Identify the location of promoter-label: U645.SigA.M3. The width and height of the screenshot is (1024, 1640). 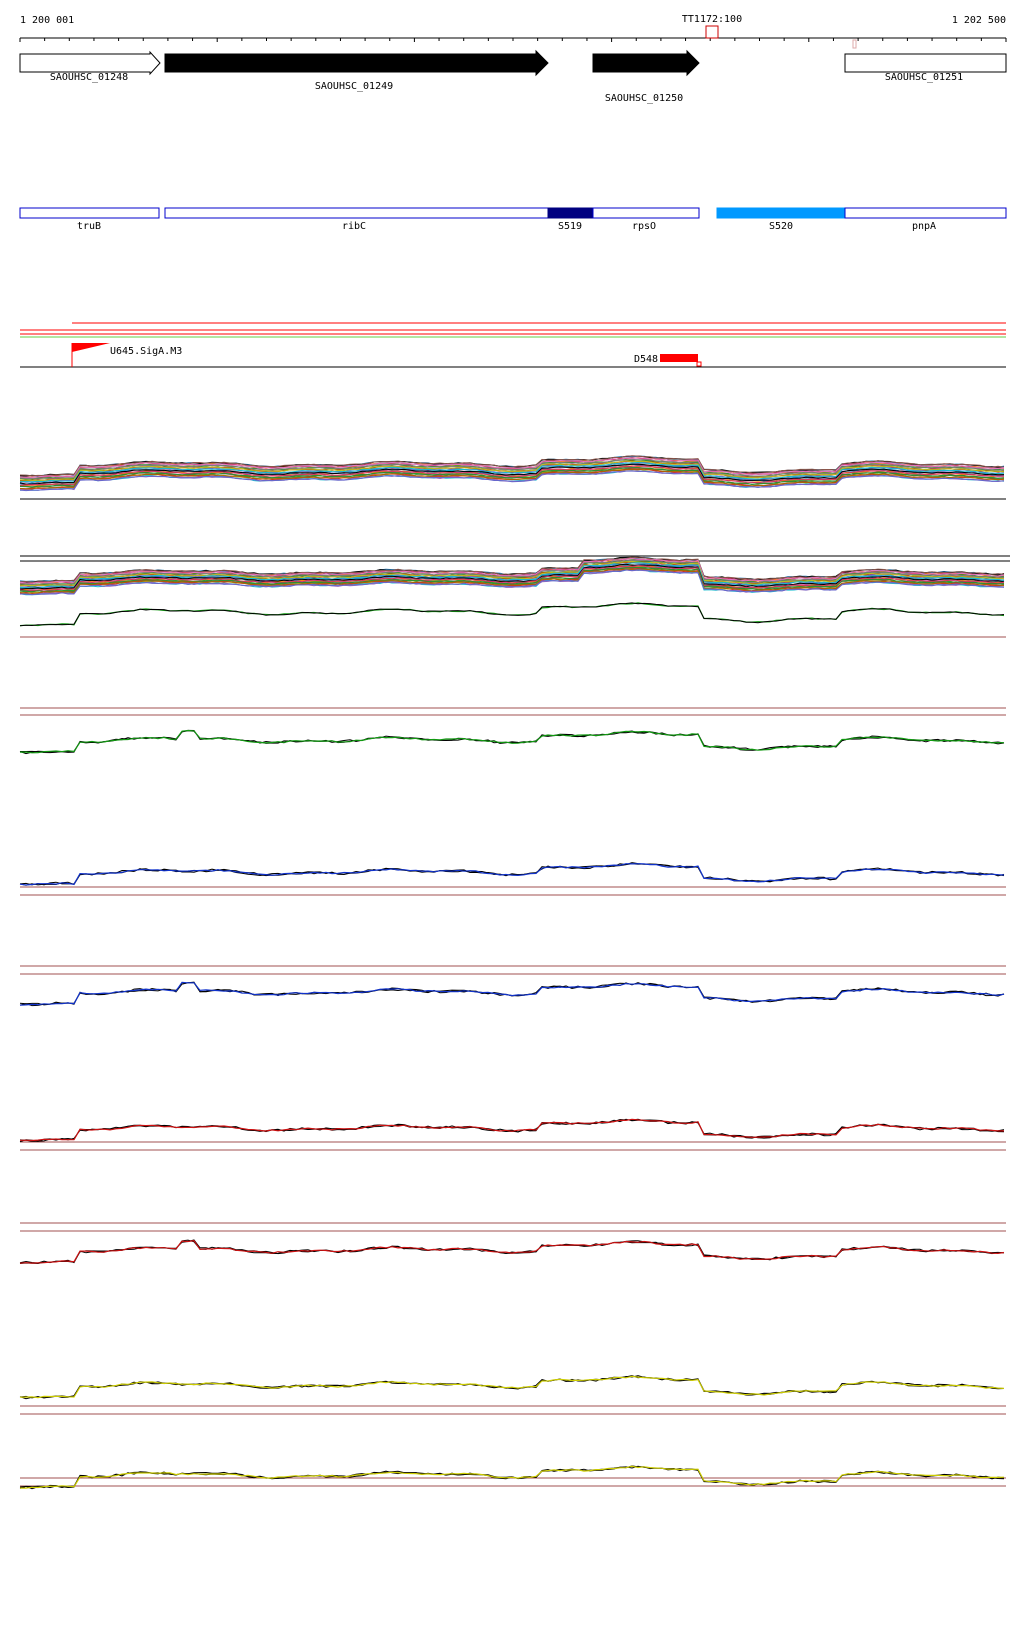
(146, 351).